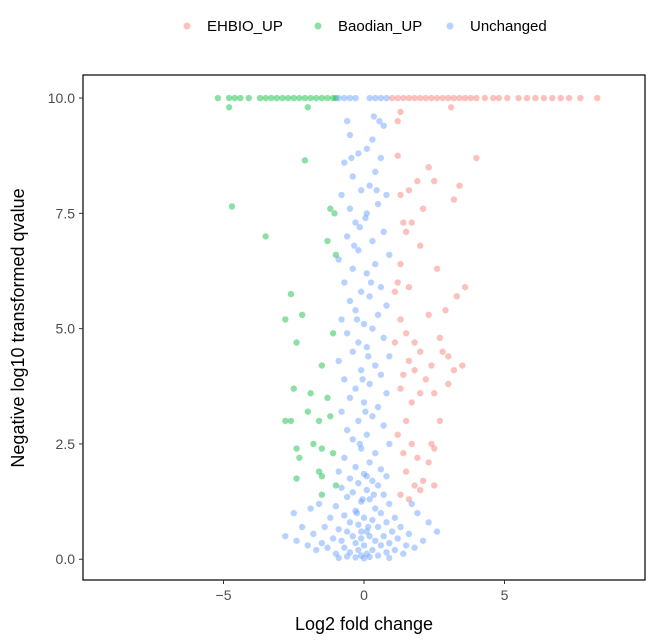 Image resolution: width=650 pixels, height=643 pixels. Describe the element at coordinates (277, 296) in the screenshot. I see `series-Baodian_UP` at that location.